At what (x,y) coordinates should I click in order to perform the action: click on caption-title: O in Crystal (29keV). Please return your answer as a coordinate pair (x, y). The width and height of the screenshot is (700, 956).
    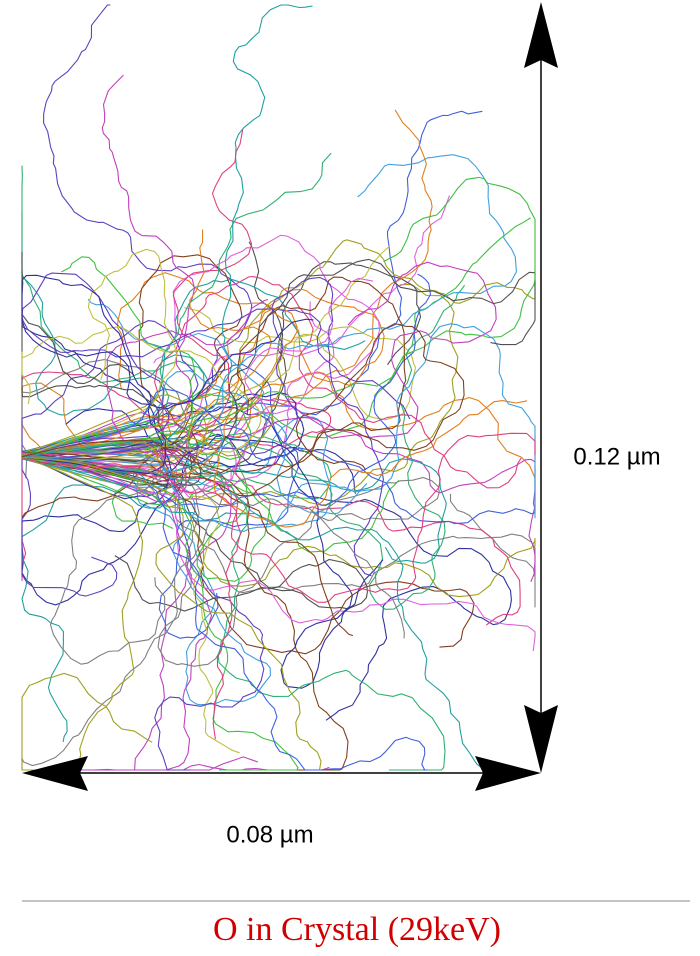
    Looking at the image, I should click on (357, 929).